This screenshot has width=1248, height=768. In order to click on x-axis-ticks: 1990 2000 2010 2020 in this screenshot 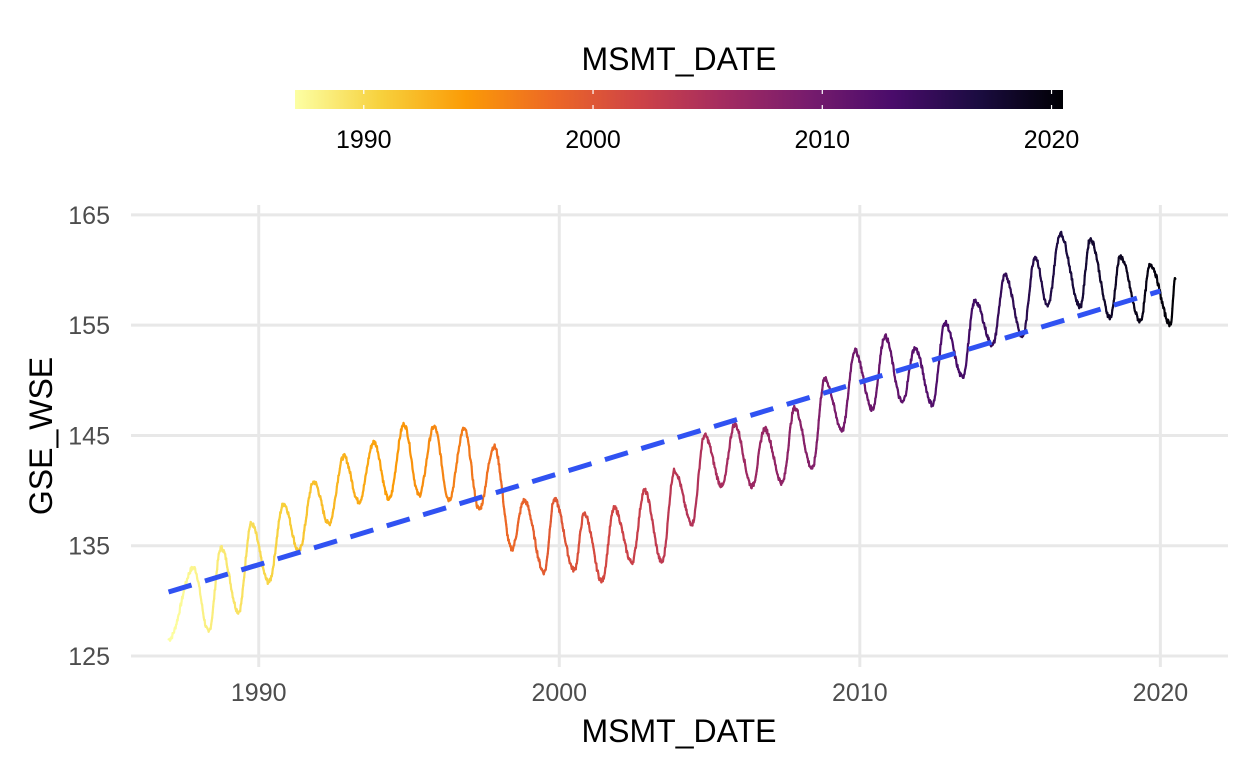, I will do `click(709, 693)`.